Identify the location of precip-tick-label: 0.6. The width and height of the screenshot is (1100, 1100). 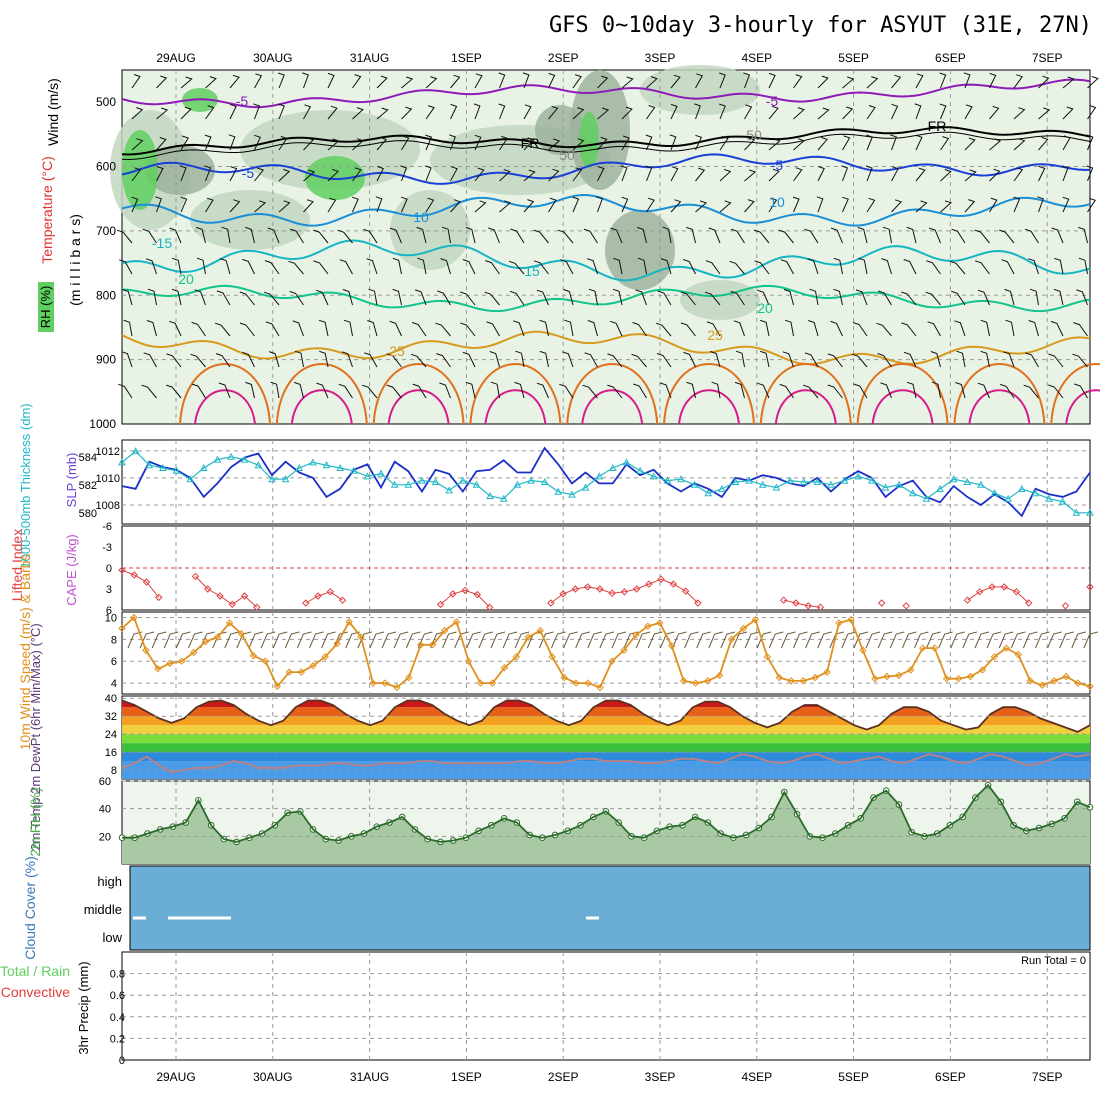
(117, 996).